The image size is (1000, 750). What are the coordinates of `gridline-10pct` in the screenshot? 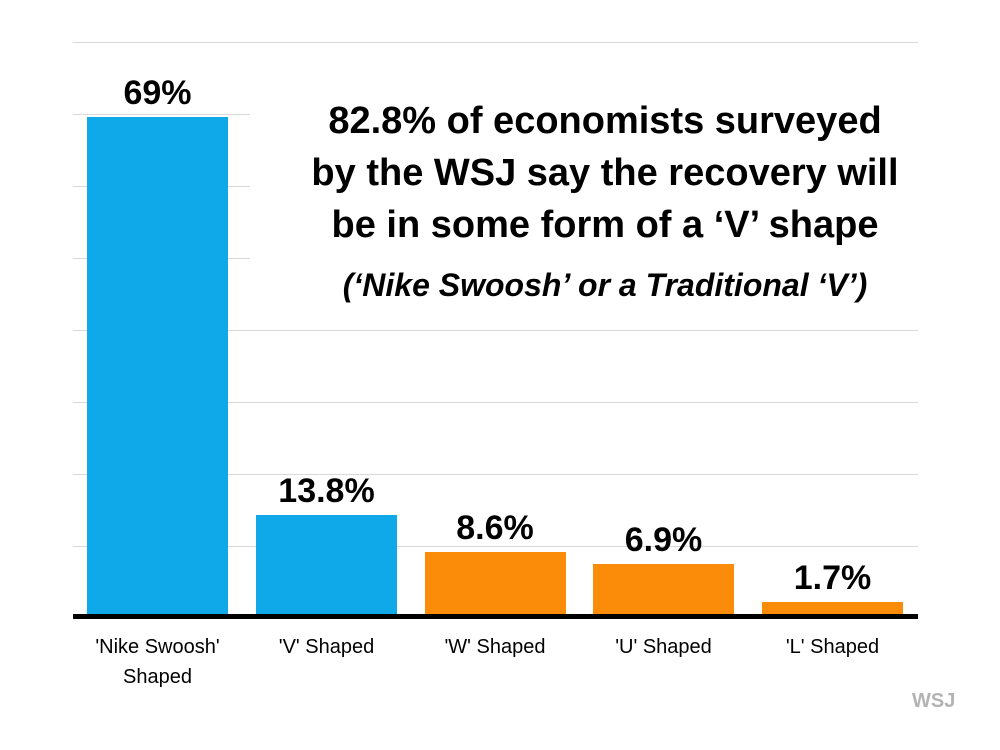 It's located at (495, 546).